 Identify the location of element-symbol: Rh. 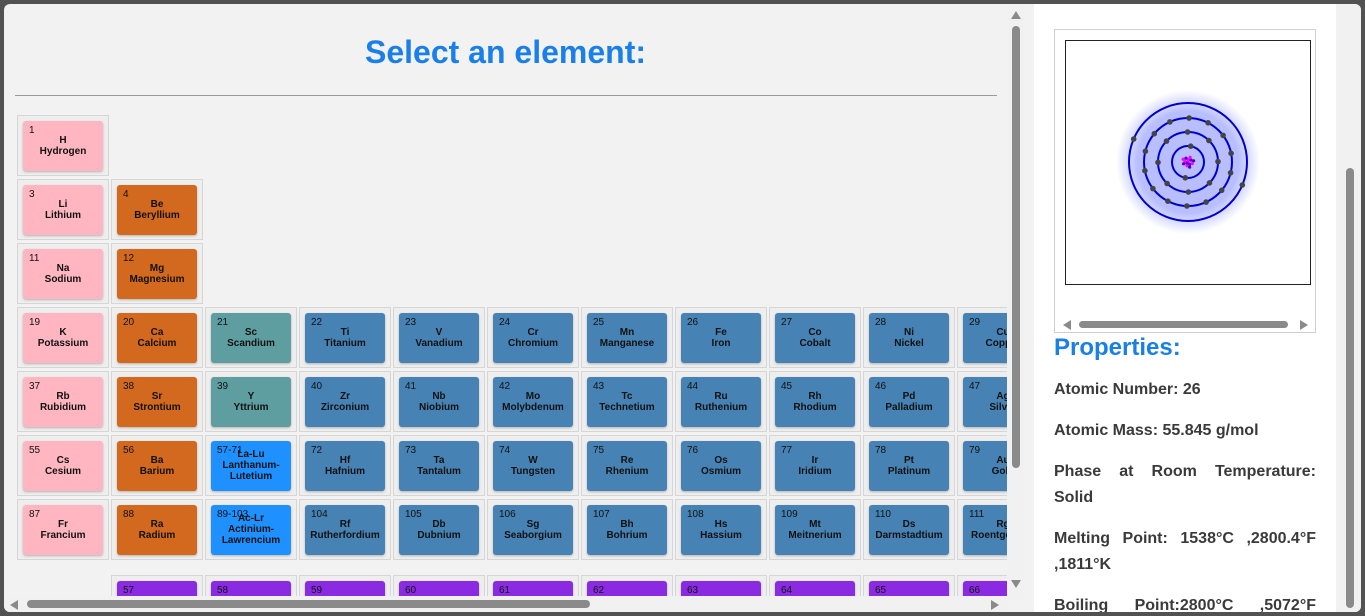
(815, 396).